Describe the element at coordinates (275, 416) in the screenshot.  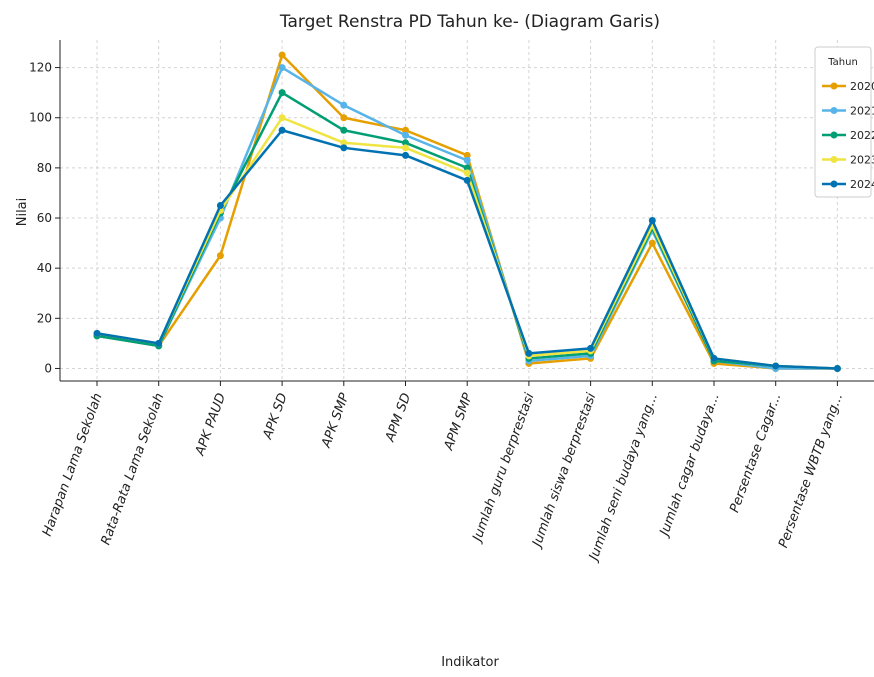
I see `x-tick-label: APK SD` at that location.